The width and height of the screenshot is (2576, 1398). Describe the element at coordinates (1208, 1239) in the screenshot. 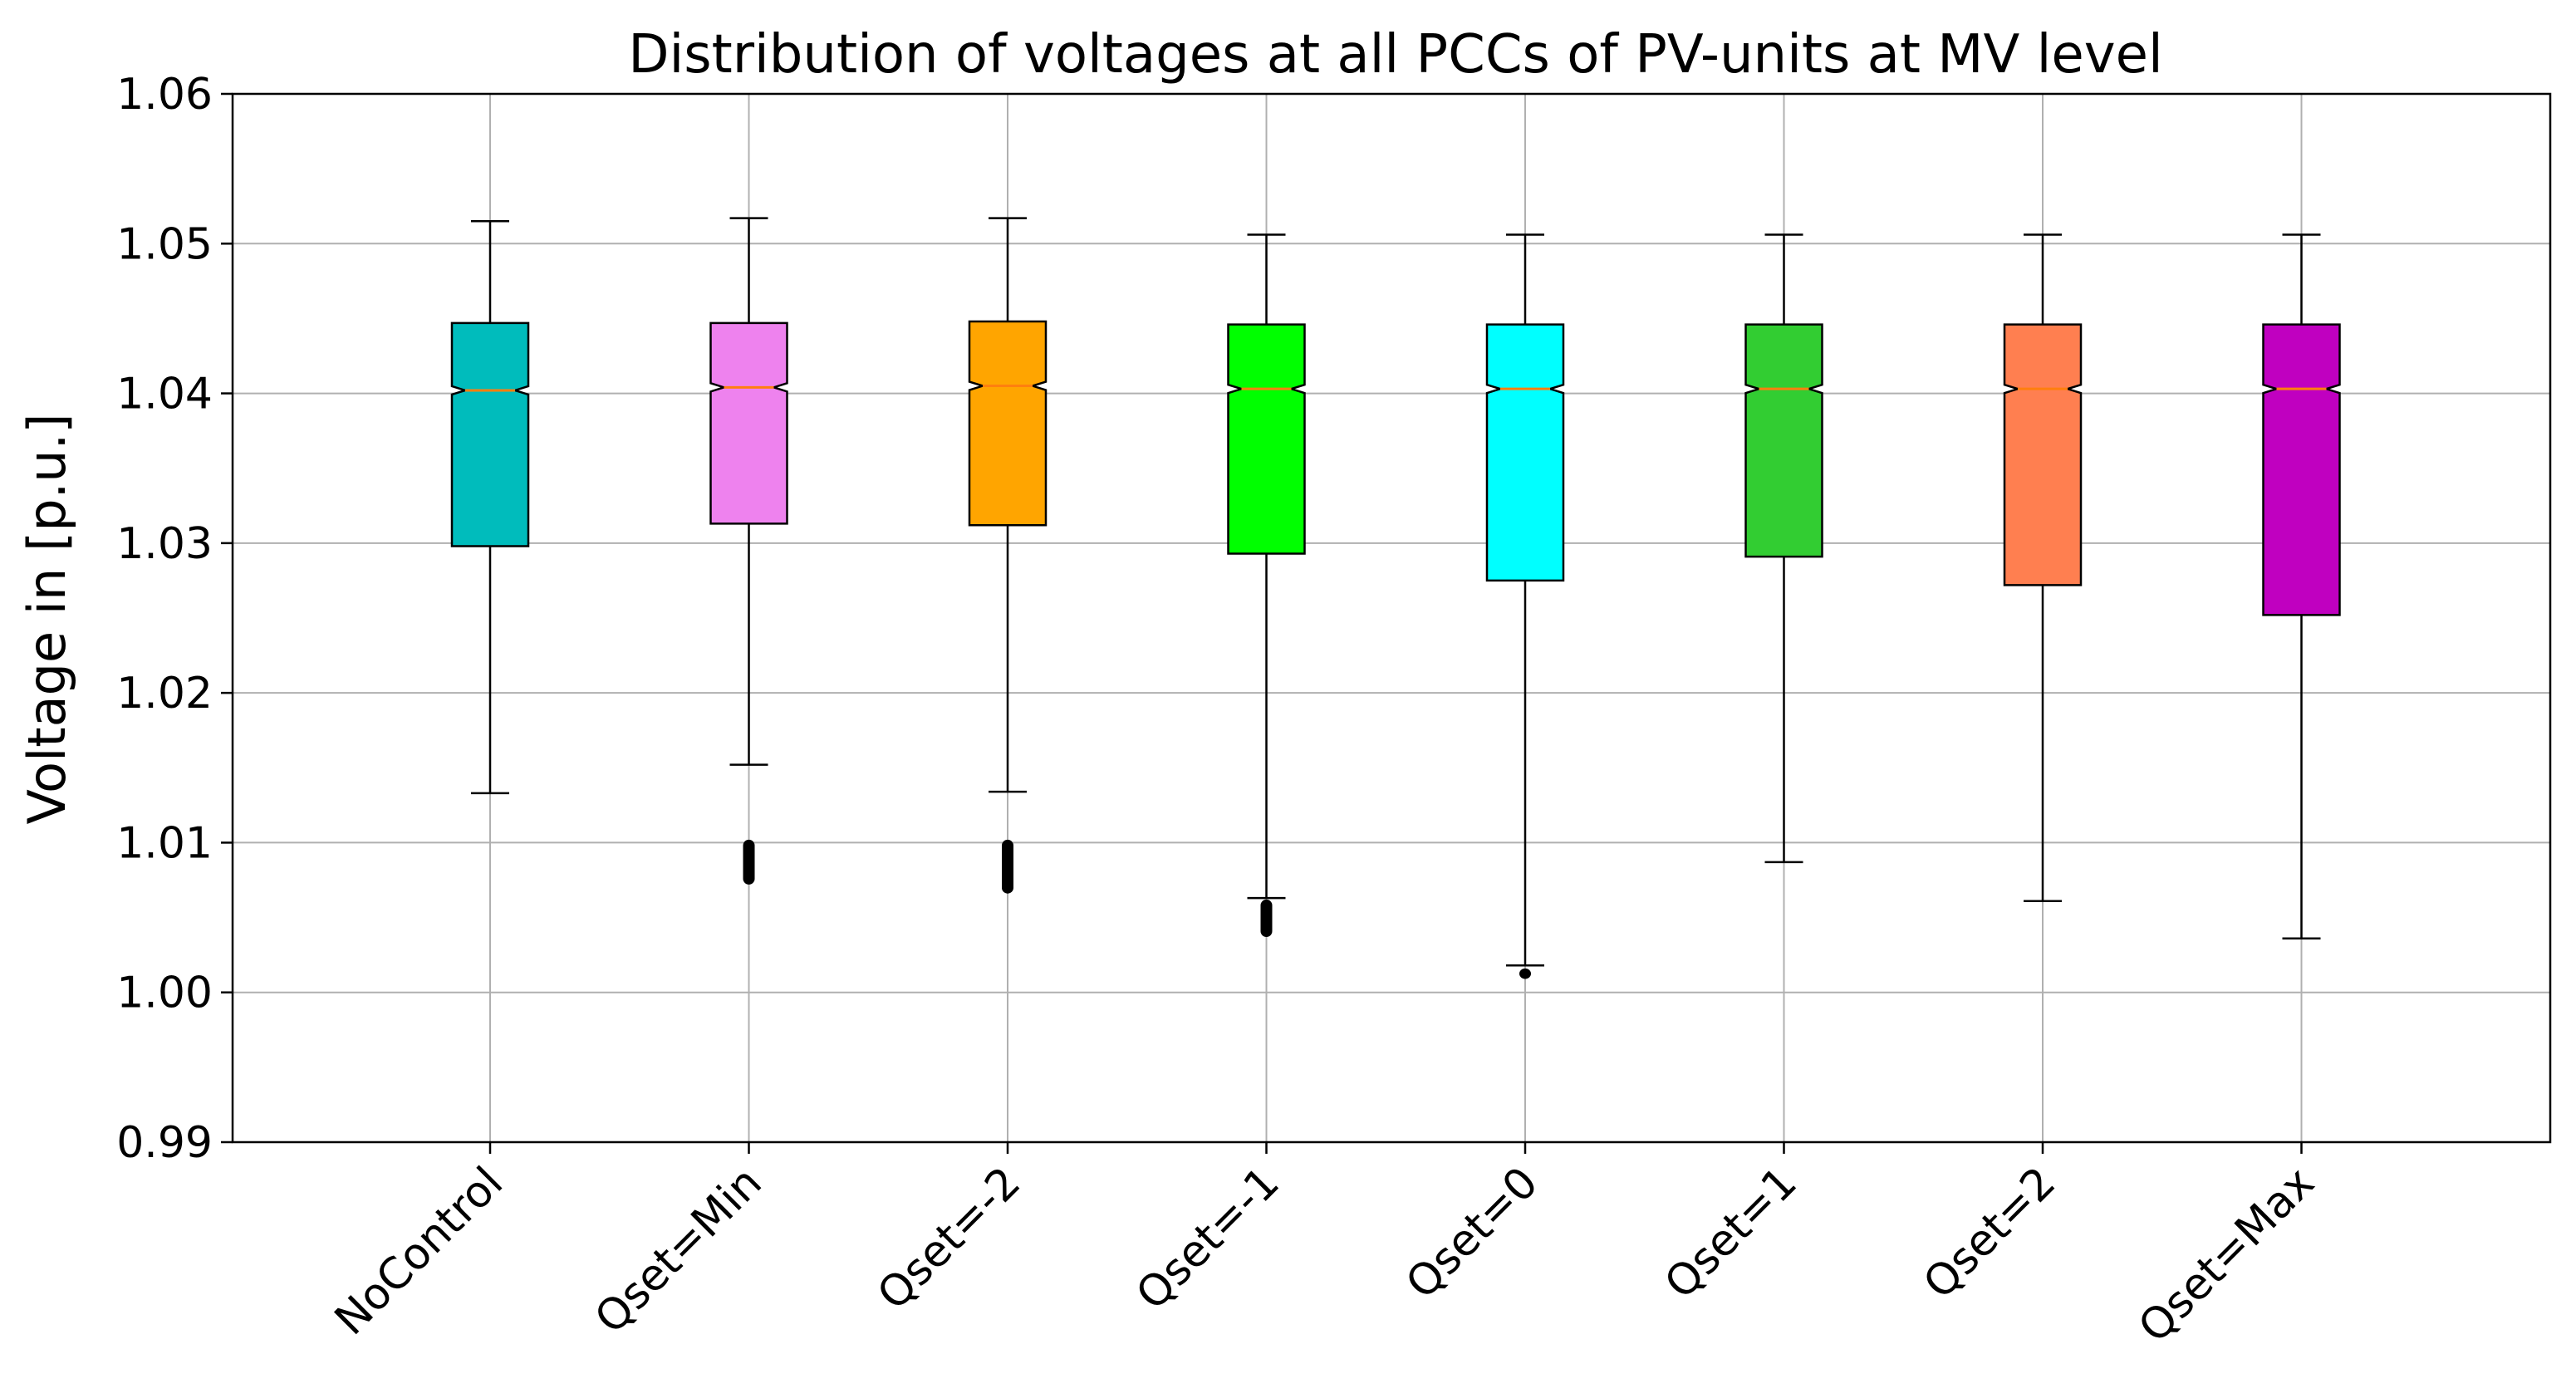

I see `x-tick-label: Qset=-1` at that location.